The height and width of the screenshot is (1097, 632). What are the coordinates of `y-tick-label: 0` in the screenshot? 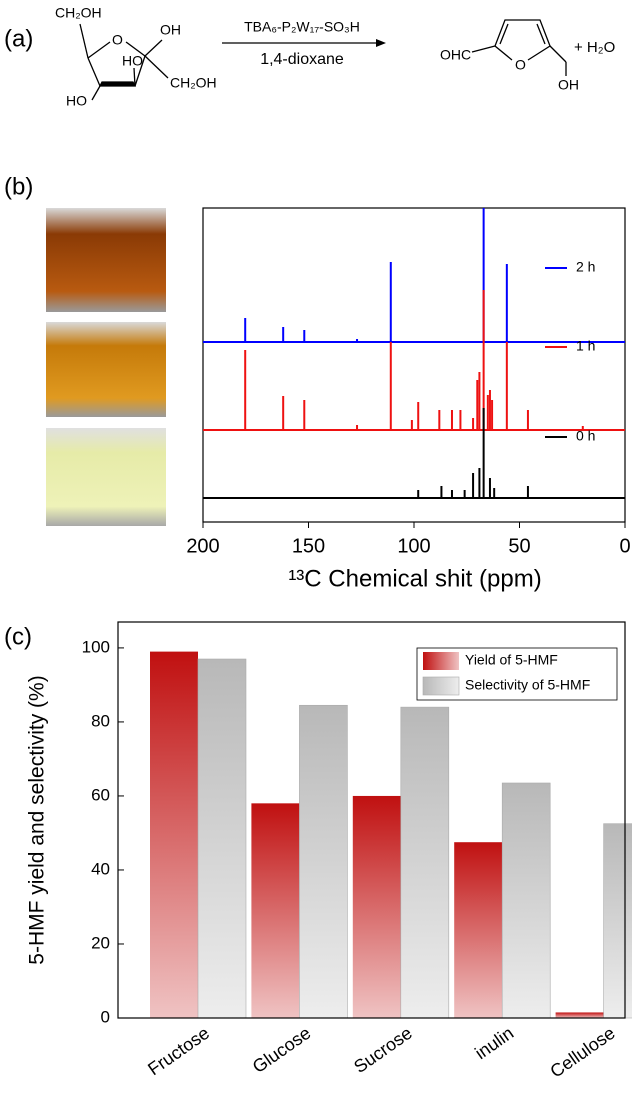 It's located at (105, 1016).